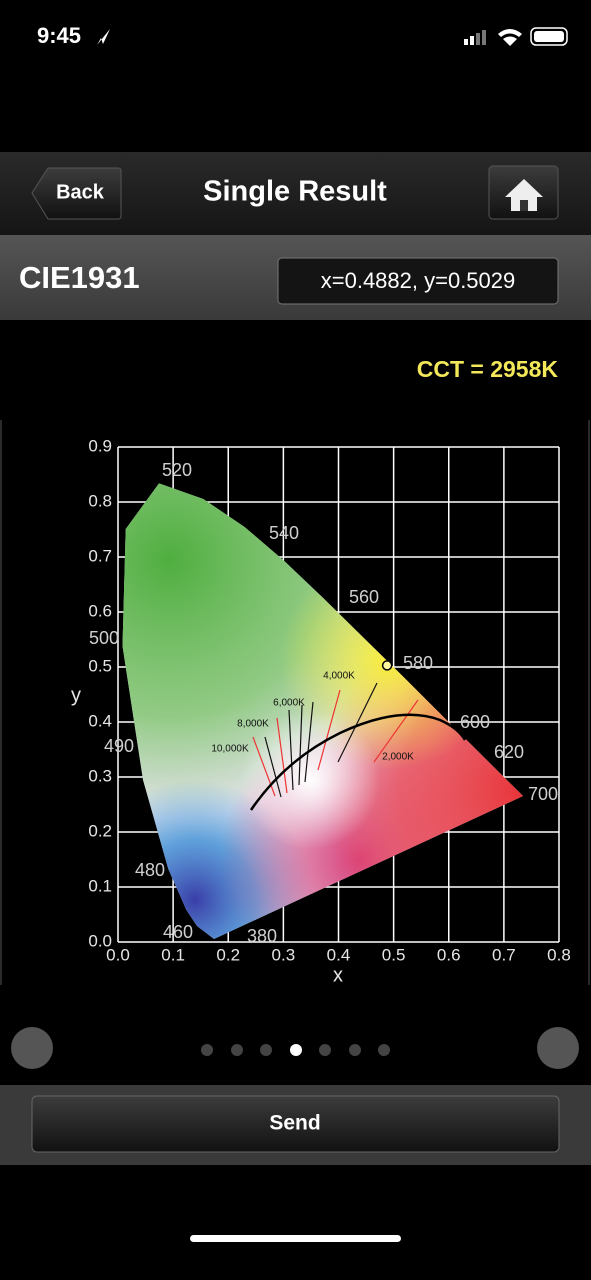 Image resolution: width=591 pixels, height=1280 pixels. I want to click on battery-icon, so click(549, 36).